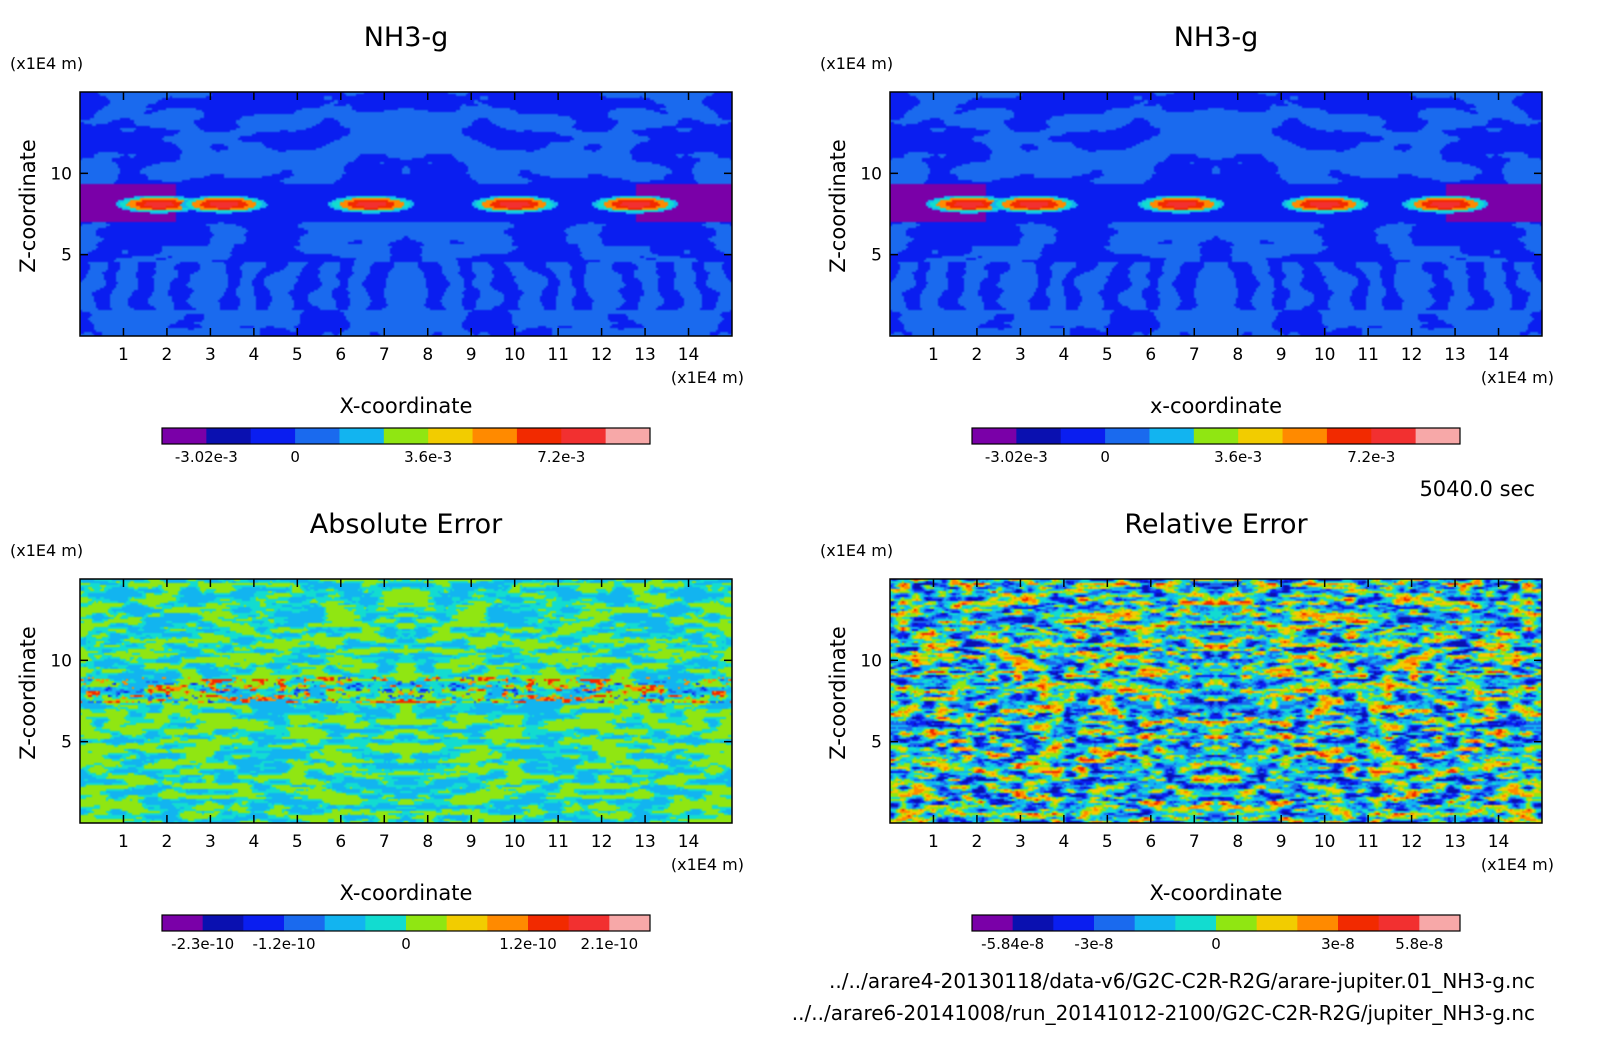  Describe the element at coordinates (1338, 944) in the screenshot. I see `colorbar-label: 3e-8` at that location.